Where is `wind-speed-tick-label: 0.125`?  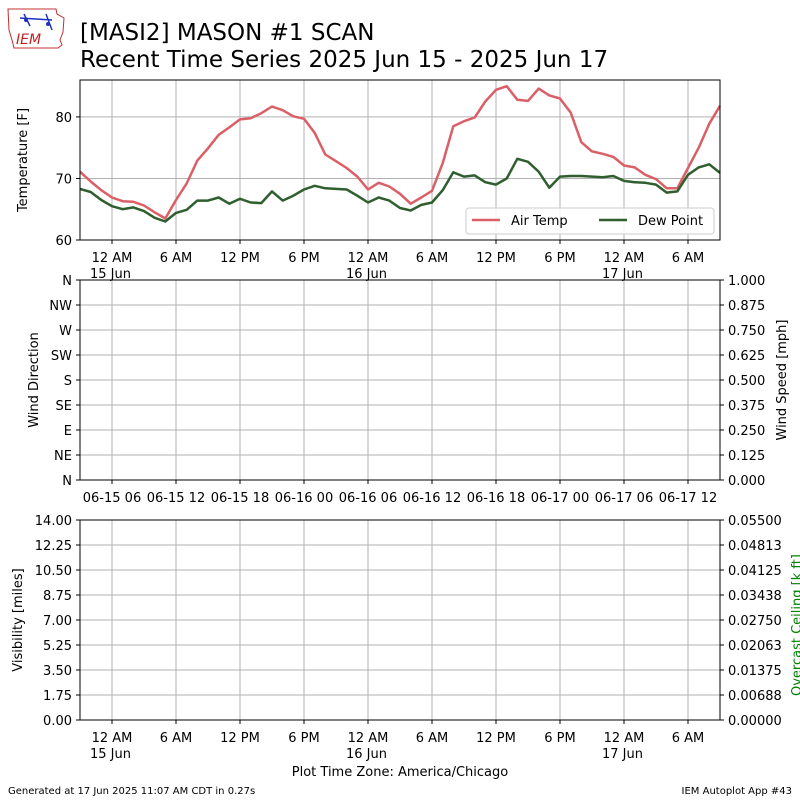 wind-speed-tick-label: 0.125 is located at coordinates (746, 456).